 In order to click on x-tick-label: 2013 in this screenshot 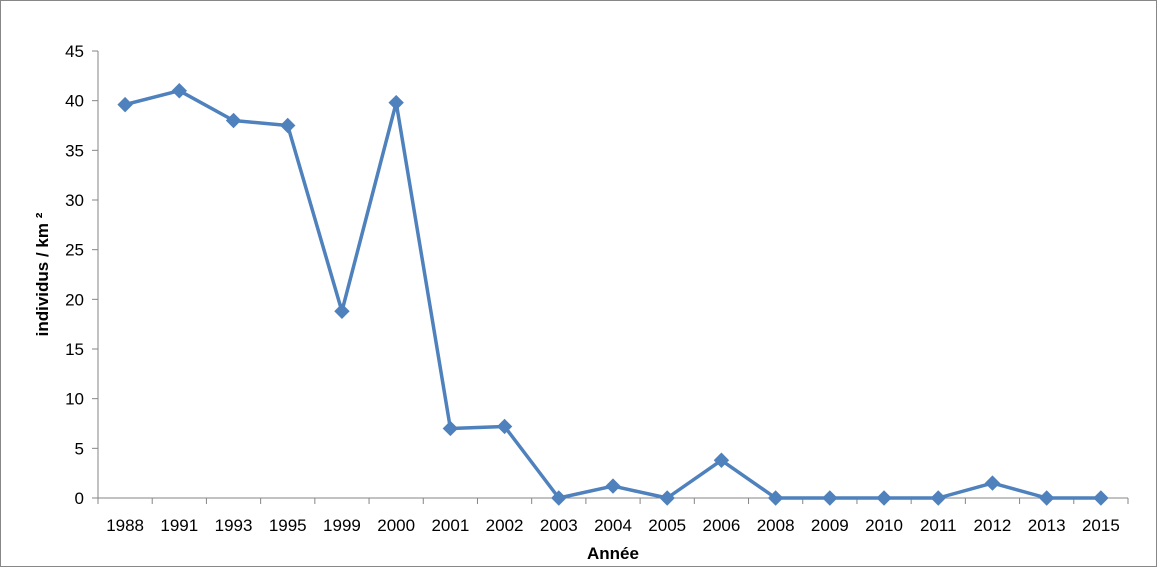, I will do `click(1047, 525)`.